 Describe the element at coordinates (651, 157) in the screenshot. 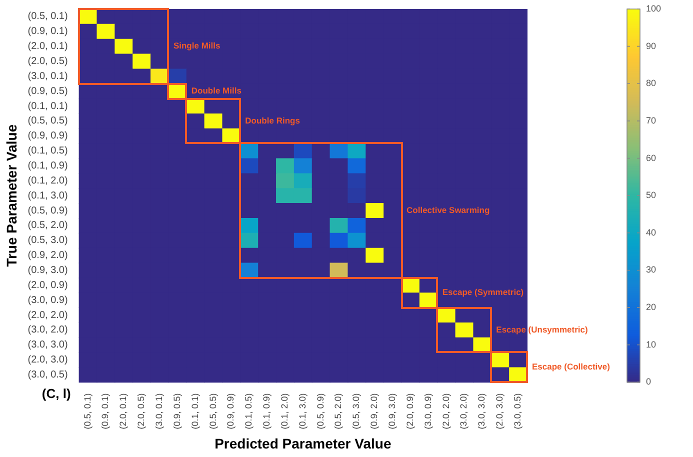

I see `color-bar-label: 60` at that location.